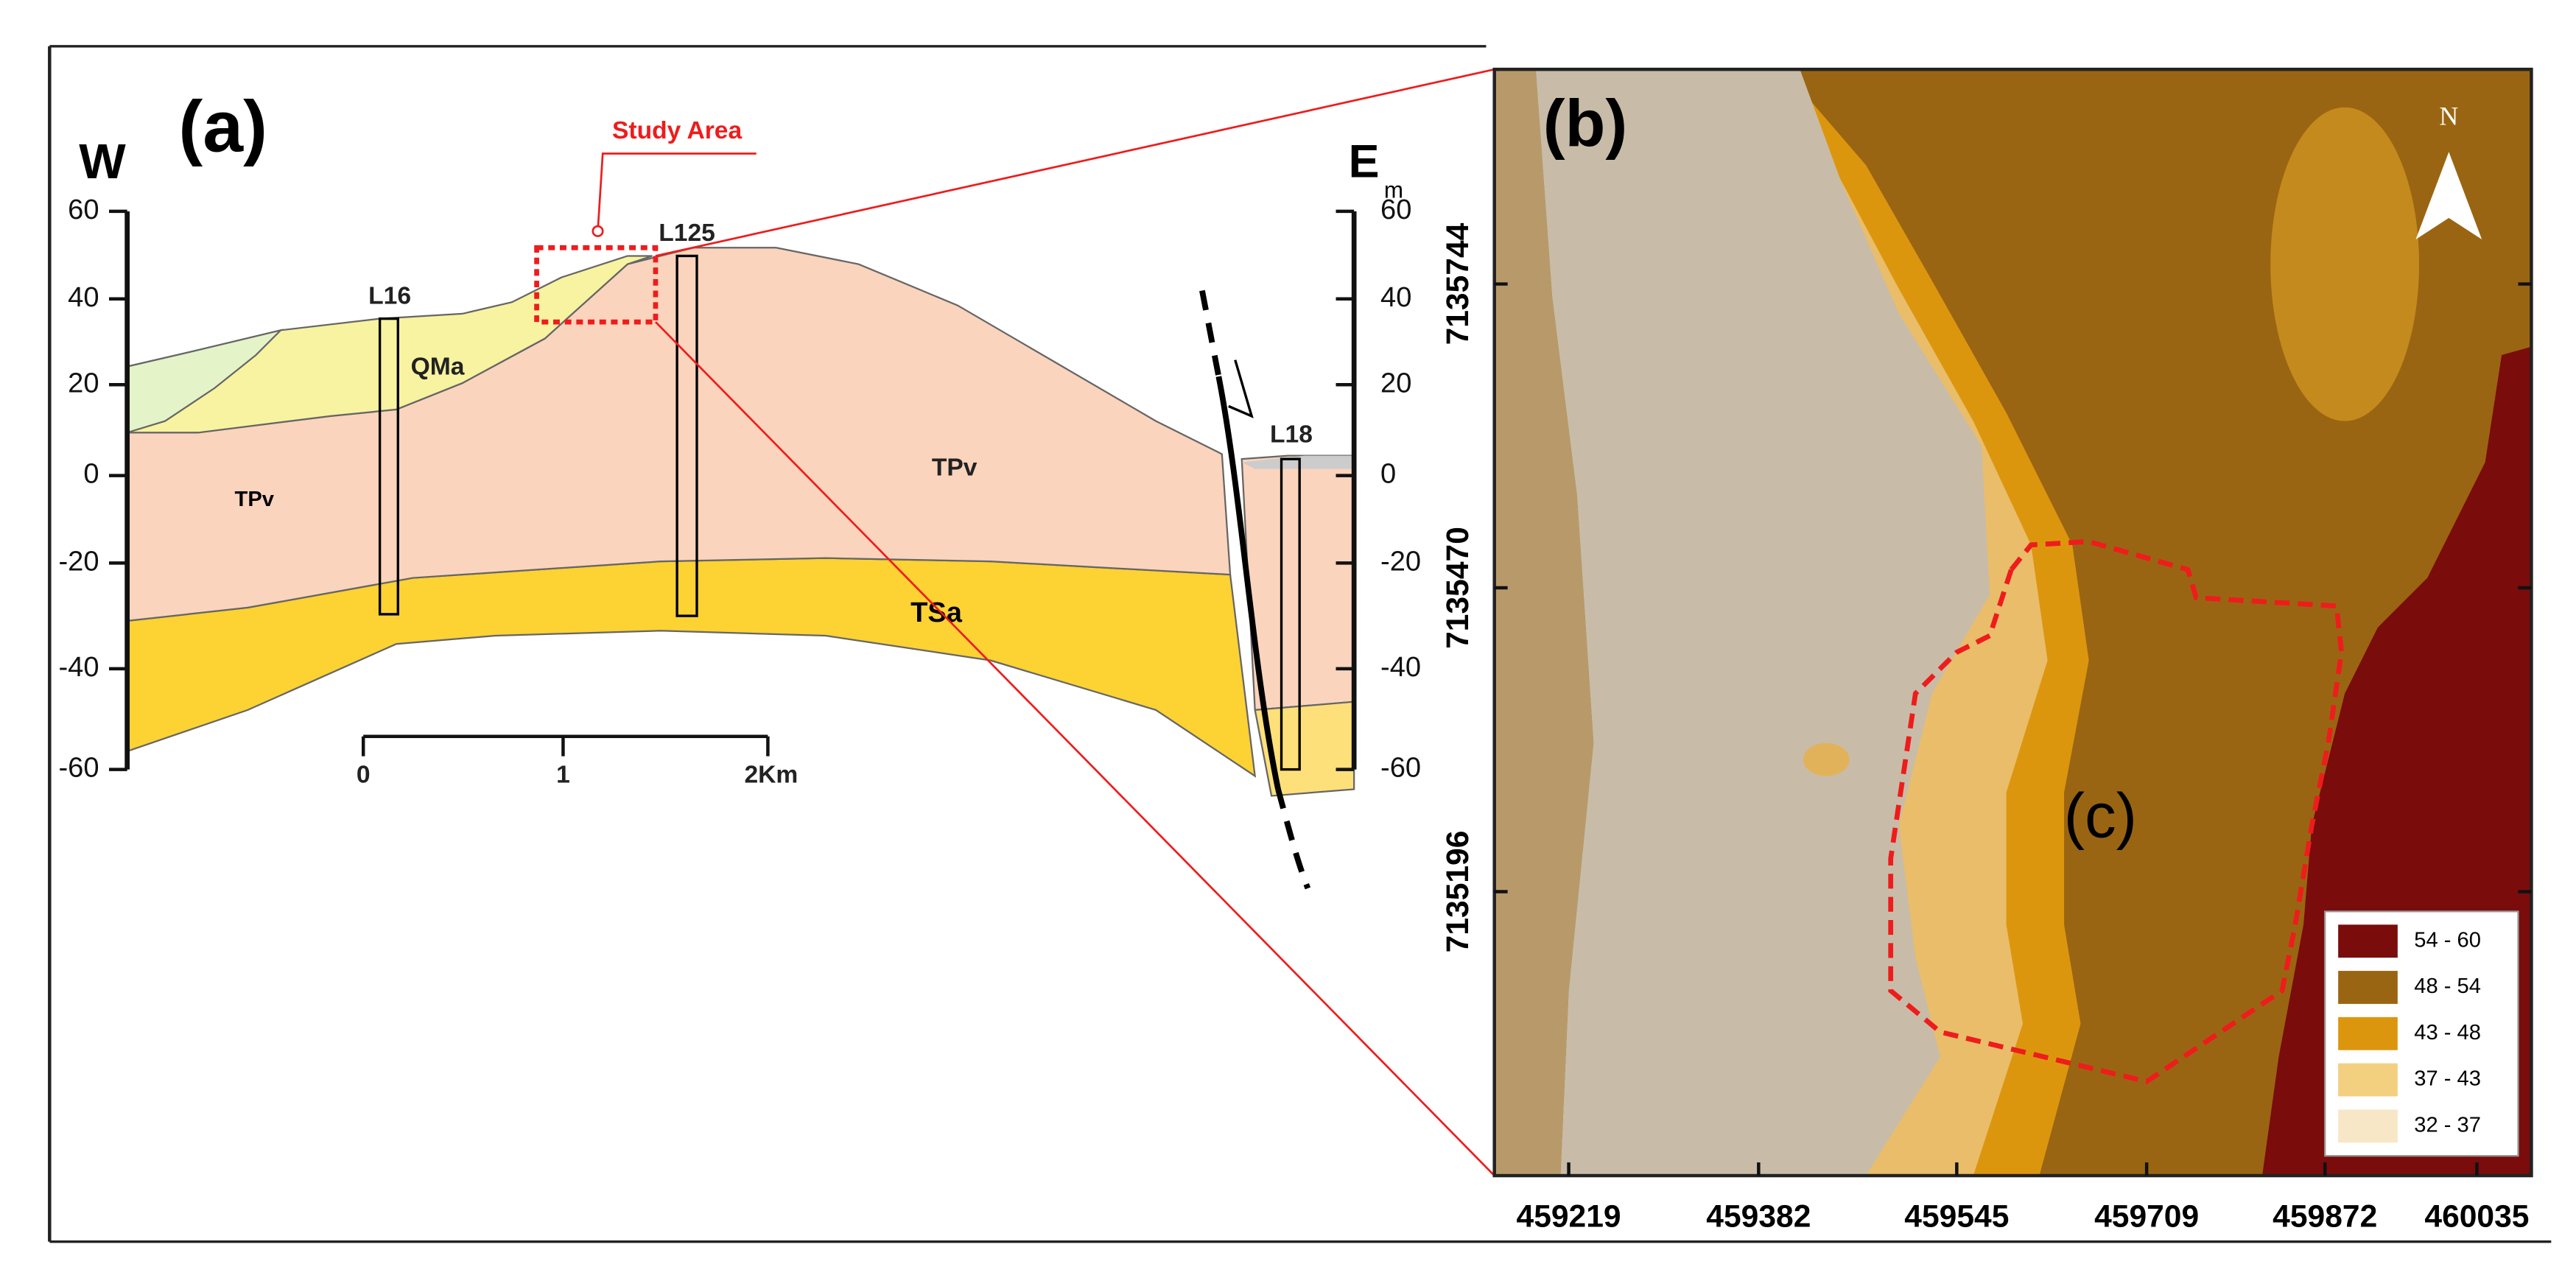 Image resolution: width=2576 pixels, height=1278 pixels. Describe the element at coordinates (364, 774) in the screenshot. I see `scale-label: 0` at that location.